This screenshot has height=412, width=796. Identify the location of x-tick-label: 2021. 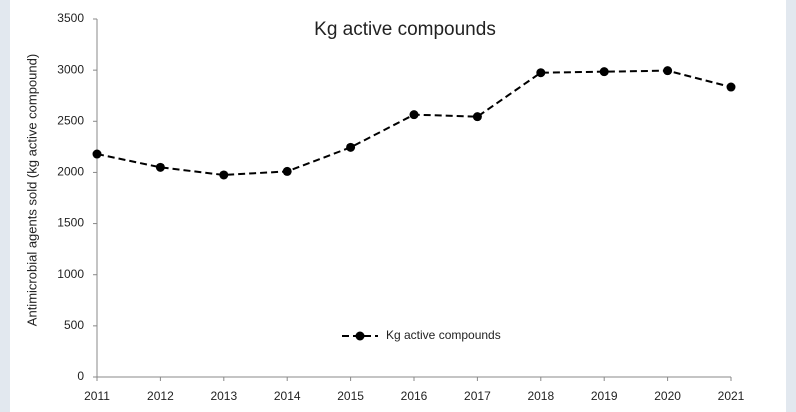
(731, 396).